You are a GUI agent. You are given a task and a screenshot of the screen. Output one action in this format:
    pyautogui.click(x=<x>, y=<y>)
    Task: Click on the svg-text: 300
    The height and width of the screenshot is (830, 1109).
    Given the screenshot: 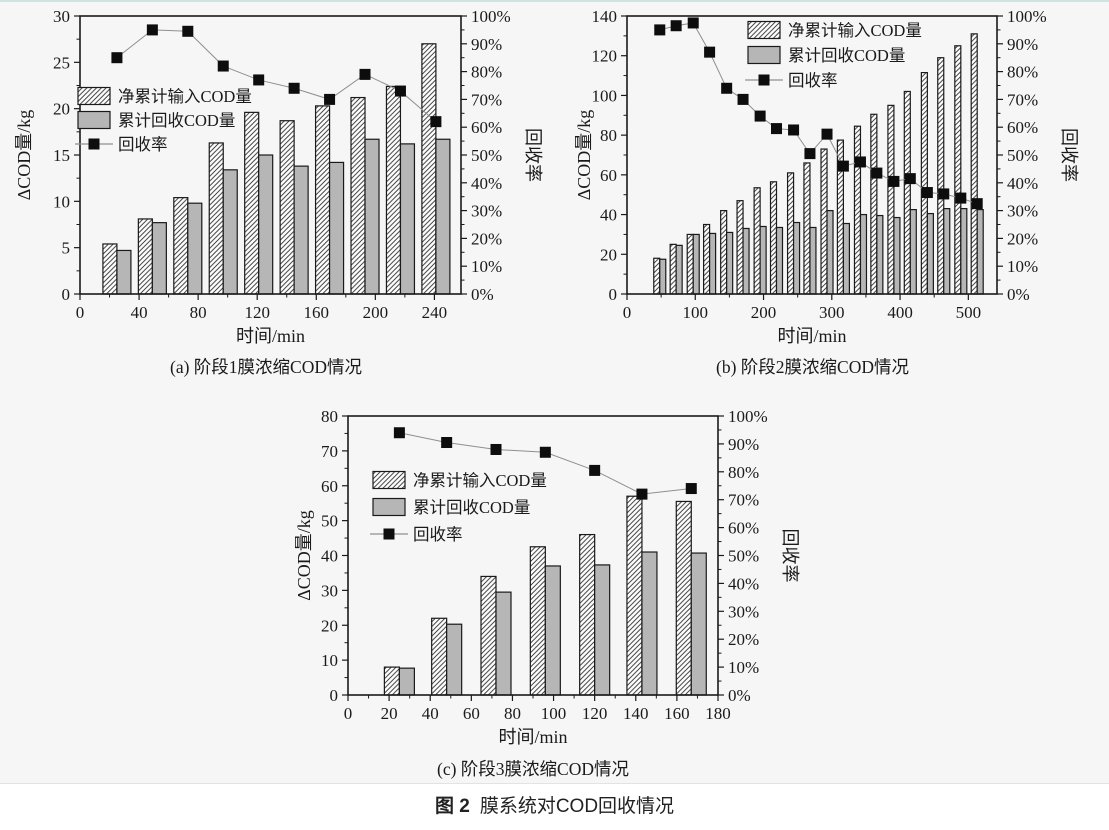 What is the action you would take?
    pyautogui.click(x=832, y=312)
    